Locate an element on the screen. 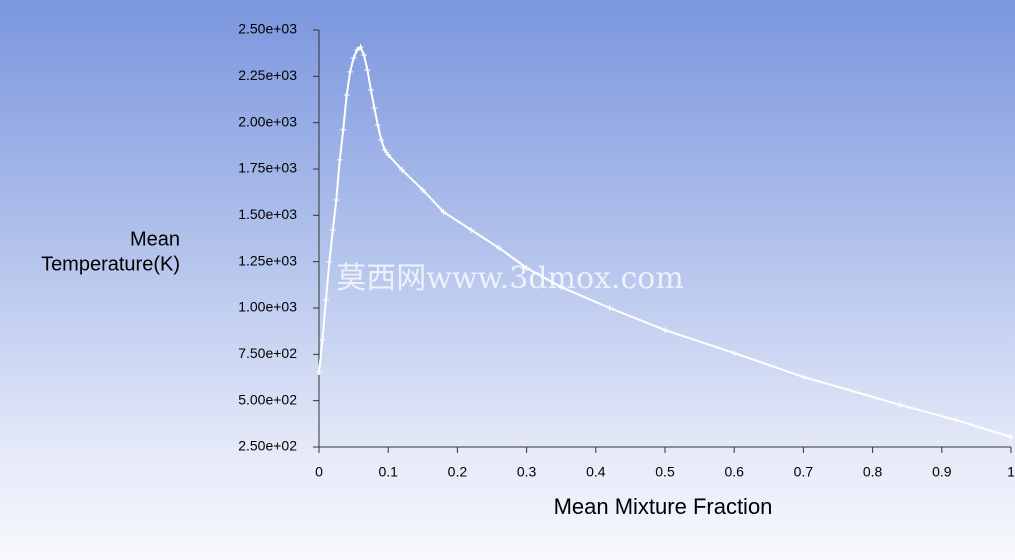 The image size is (1015, 560). y-tick-label: 2.50e+03 is located at coordinates (267, 29).